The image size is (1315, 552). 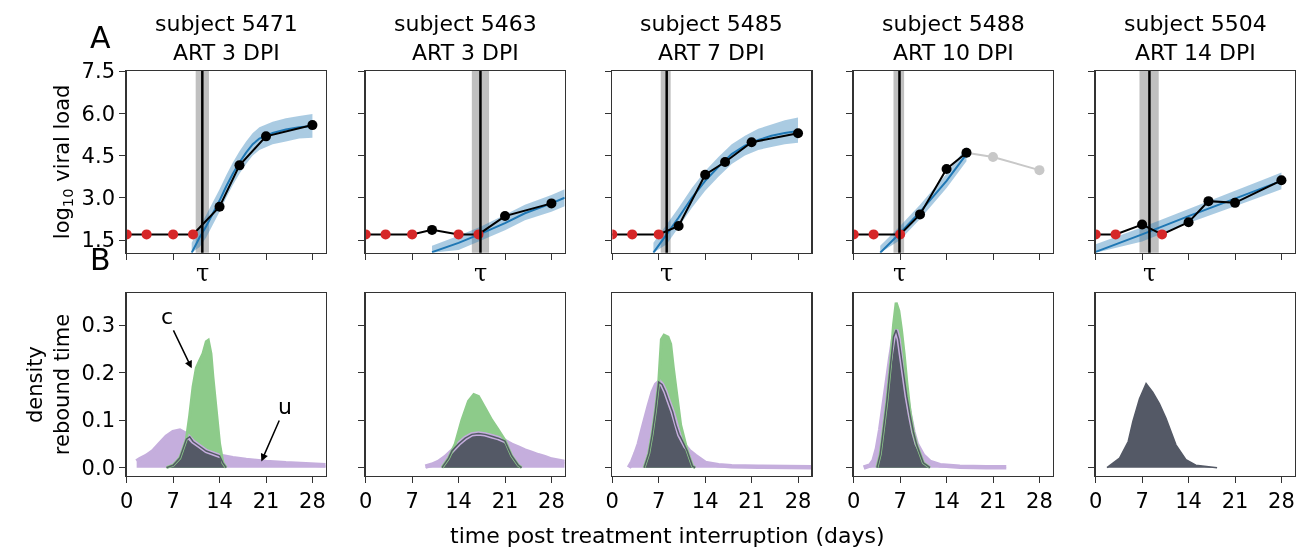 I want to click on y-tick-label: 0.2, so click(x=98, y=372).